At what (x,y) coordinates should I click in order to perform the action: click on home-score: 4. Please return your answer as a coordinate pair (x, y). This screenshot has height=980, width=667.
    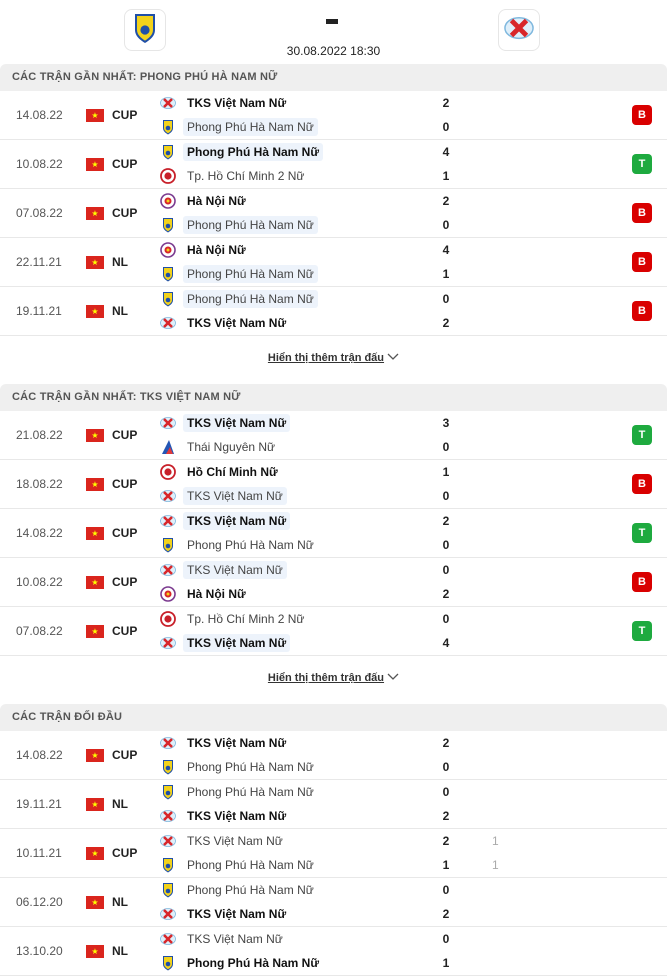
    Looking at the image, I should click on (446, 250).